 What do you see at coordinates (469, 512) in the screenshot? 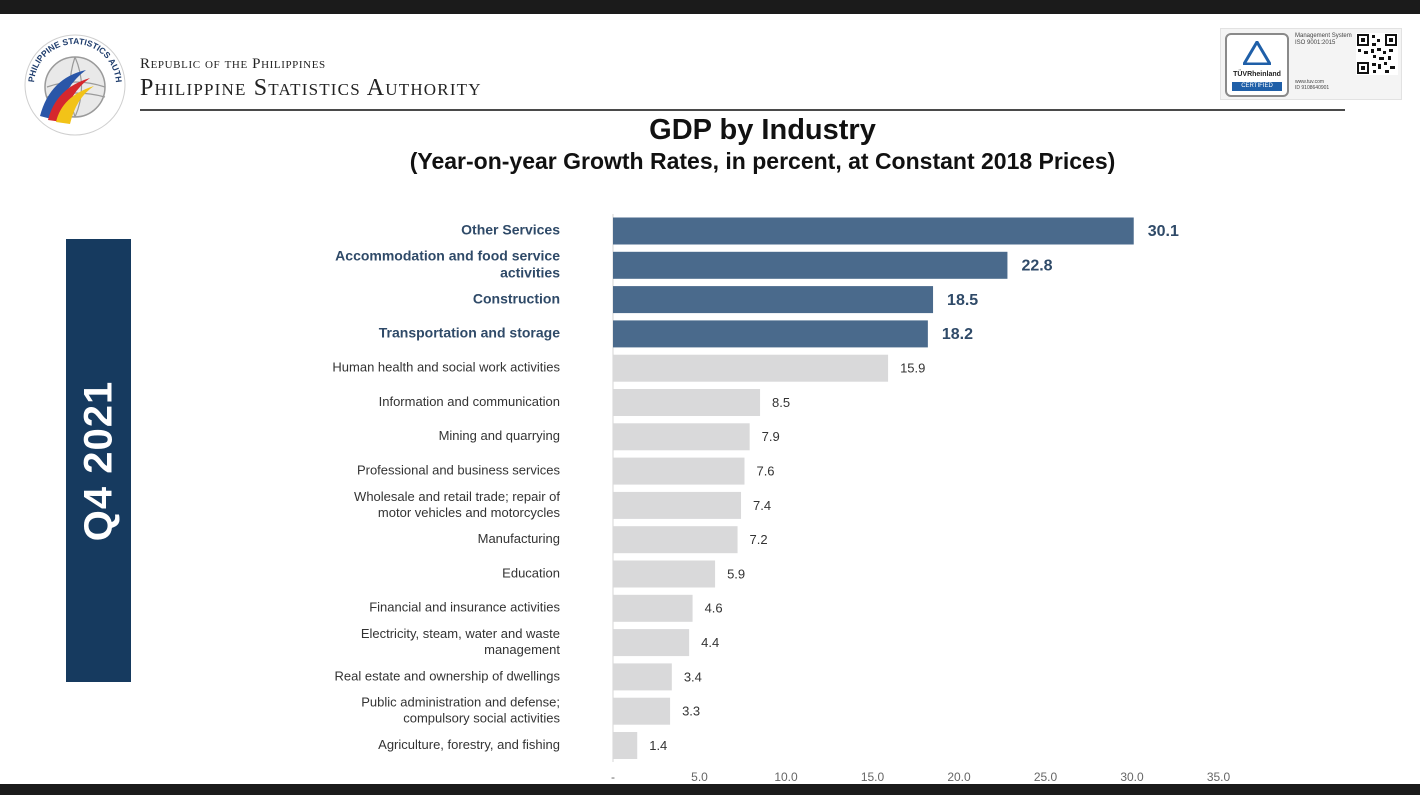
I see `category-label: motor vehicles and motorcycles` at bounding box center [469, 512].